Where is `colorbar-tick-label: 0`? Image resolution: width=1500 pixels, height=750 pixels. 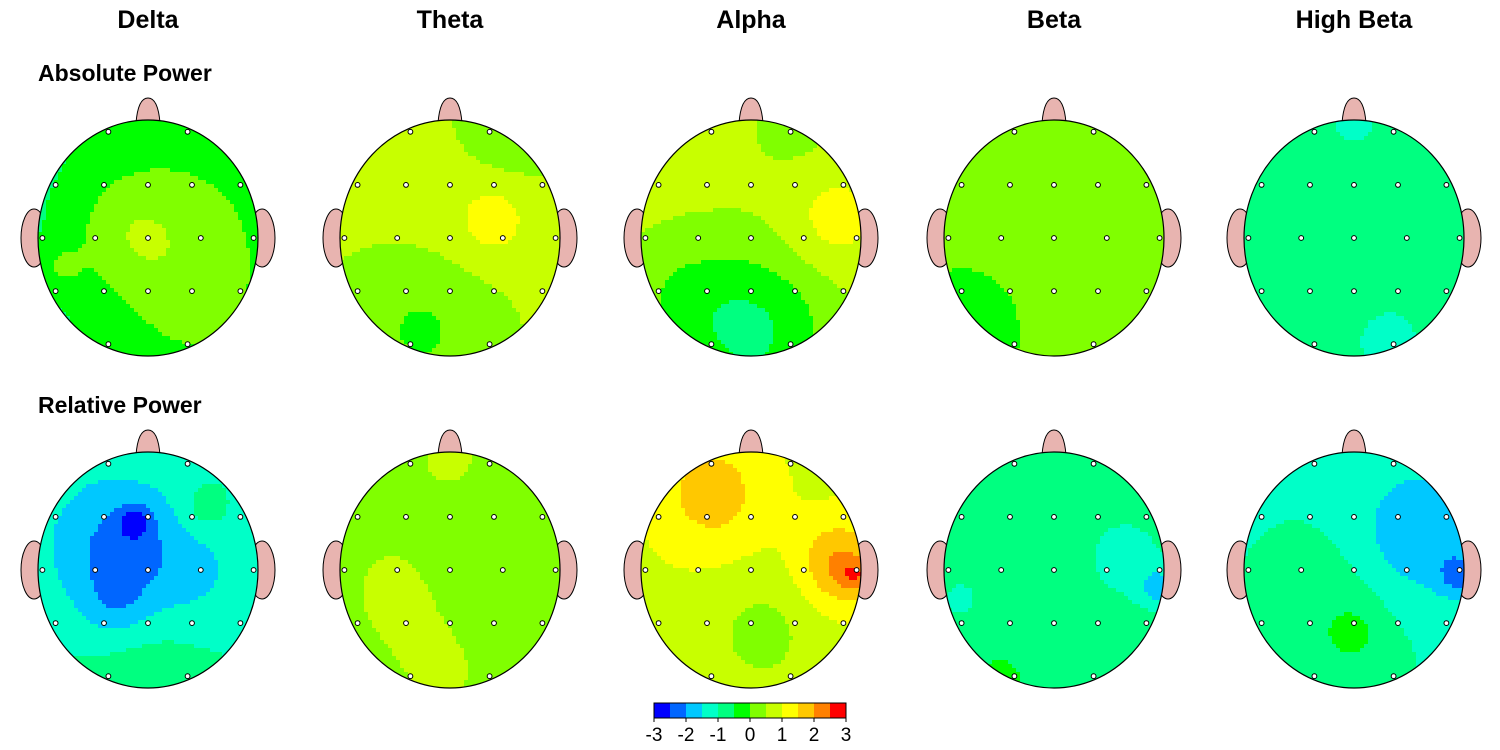
colorbar-tick-label: 0 is located at coordinates (750, 735).